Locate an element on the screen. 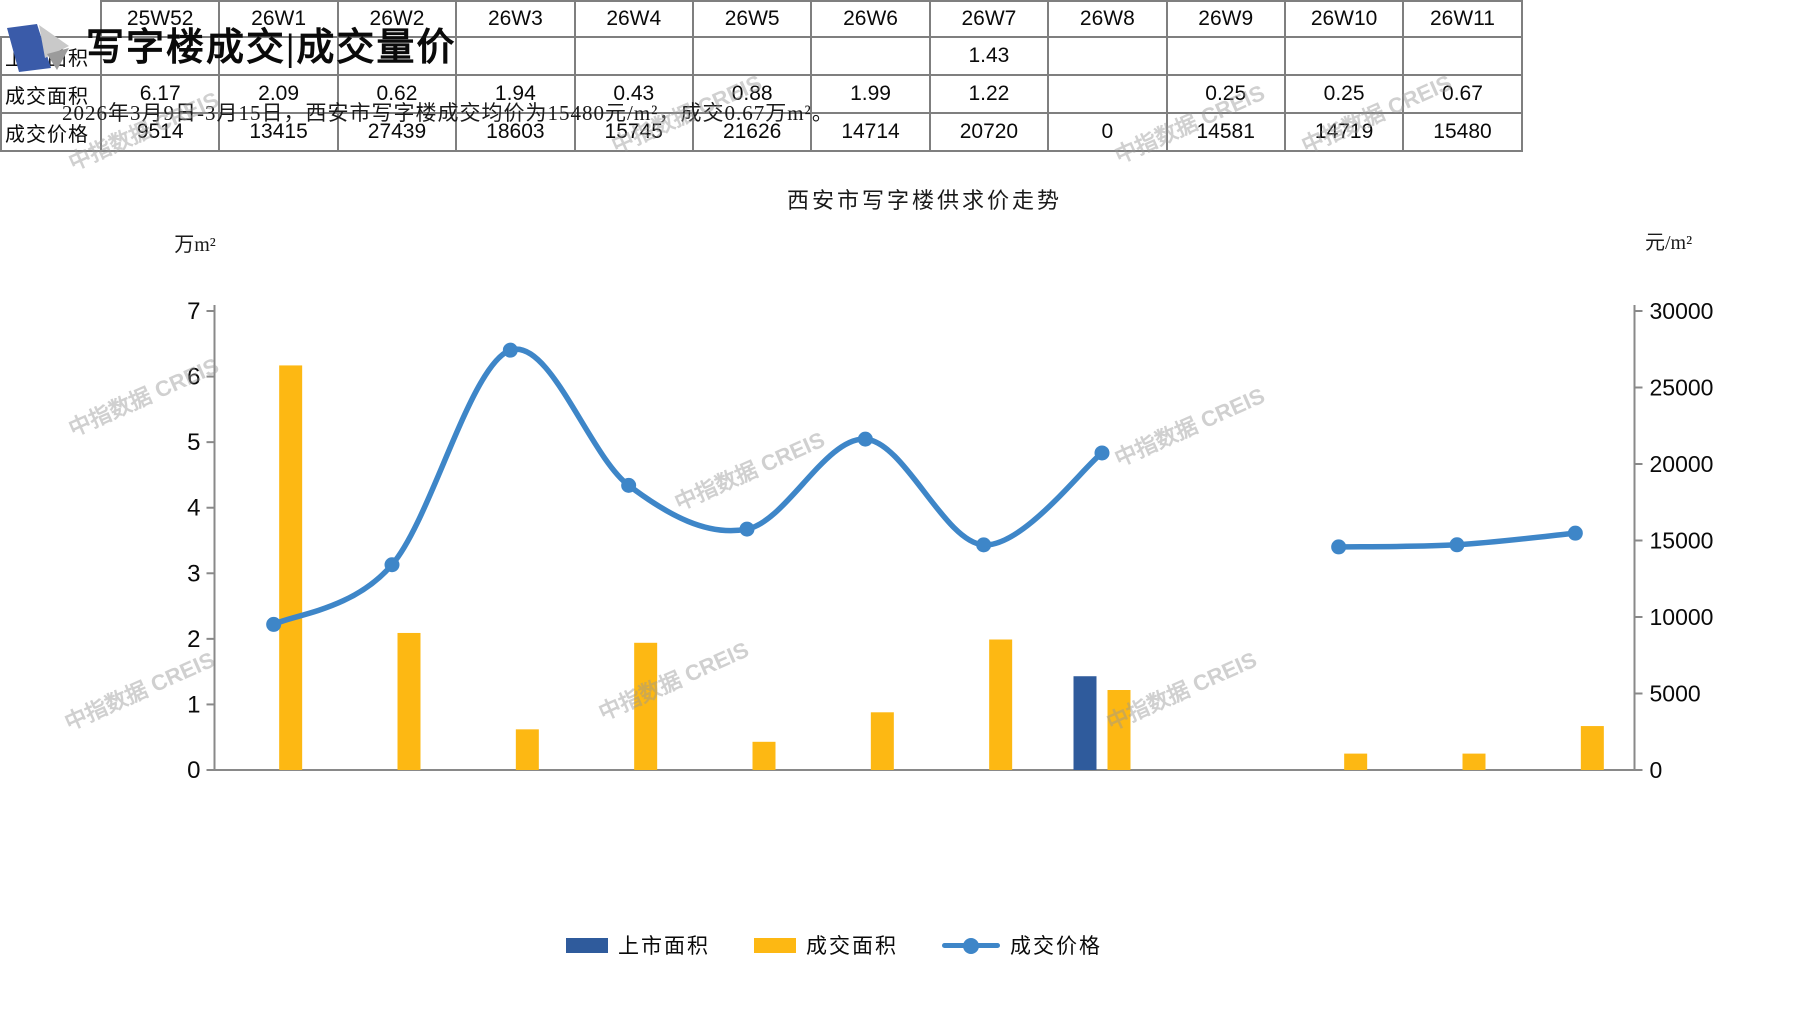 The height and width of the screenshot is (1010, 1797). category-label: 26W4 is located at coordinates (633, 19).